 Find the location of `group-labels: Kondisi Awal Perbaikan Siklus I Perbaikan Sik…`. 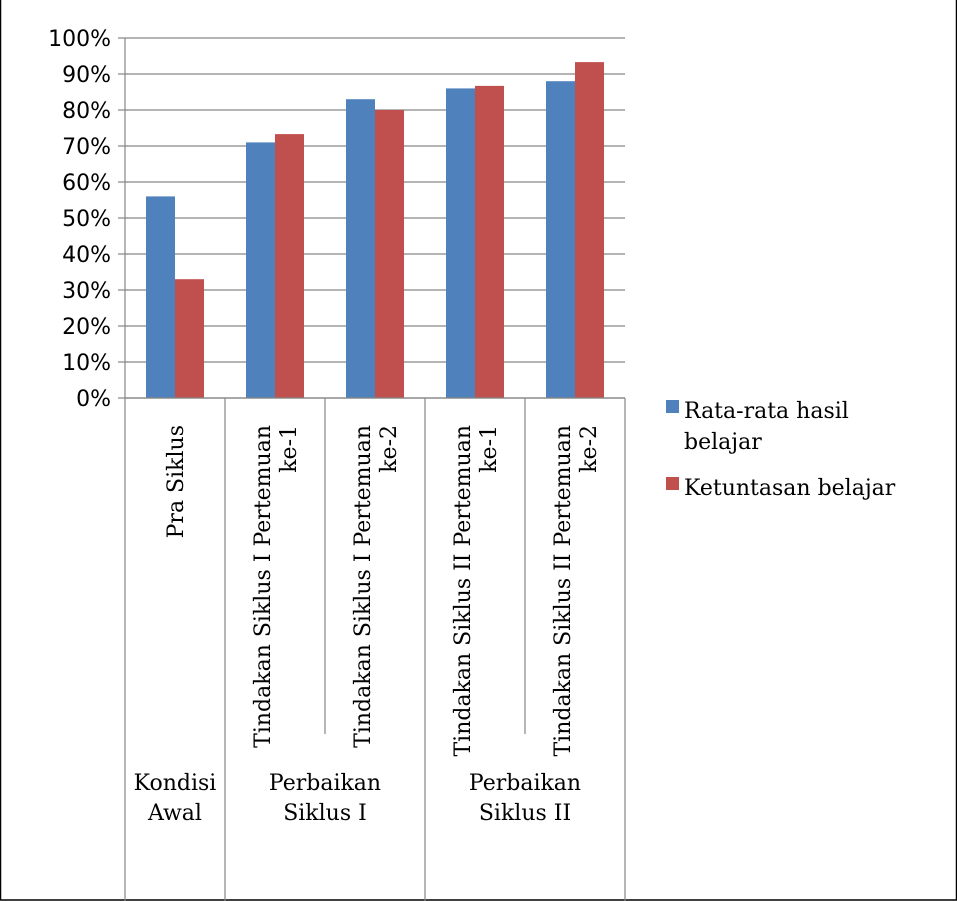

group-labels: Kondisi Awal Perbaikan Siklus I Perbaikan Sik… is located at coordinates (357, 798).